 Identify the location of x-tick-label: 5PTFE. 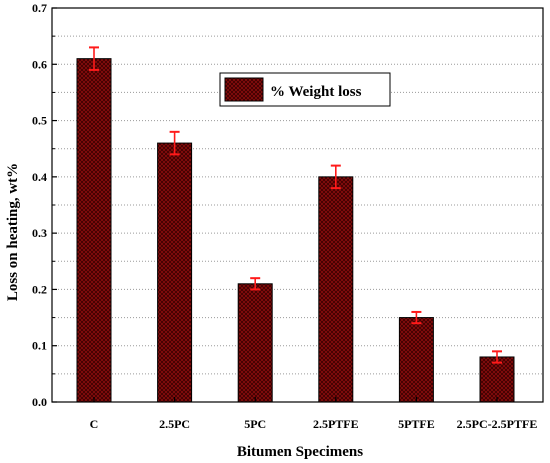
(416, 424).